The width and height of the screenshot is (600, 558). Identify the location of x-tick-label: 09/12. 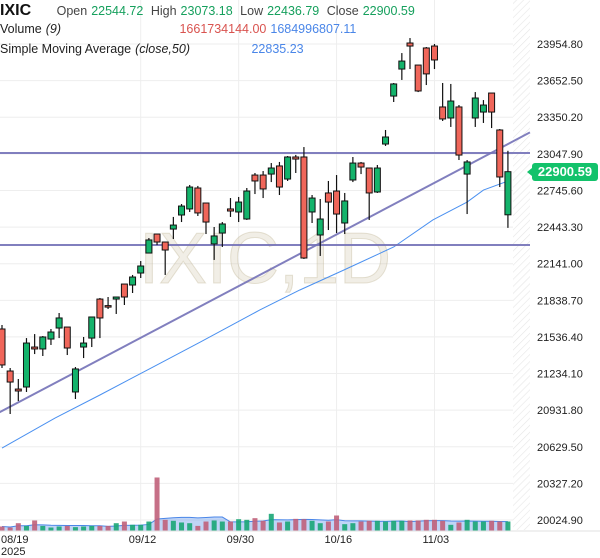
(143, 540).